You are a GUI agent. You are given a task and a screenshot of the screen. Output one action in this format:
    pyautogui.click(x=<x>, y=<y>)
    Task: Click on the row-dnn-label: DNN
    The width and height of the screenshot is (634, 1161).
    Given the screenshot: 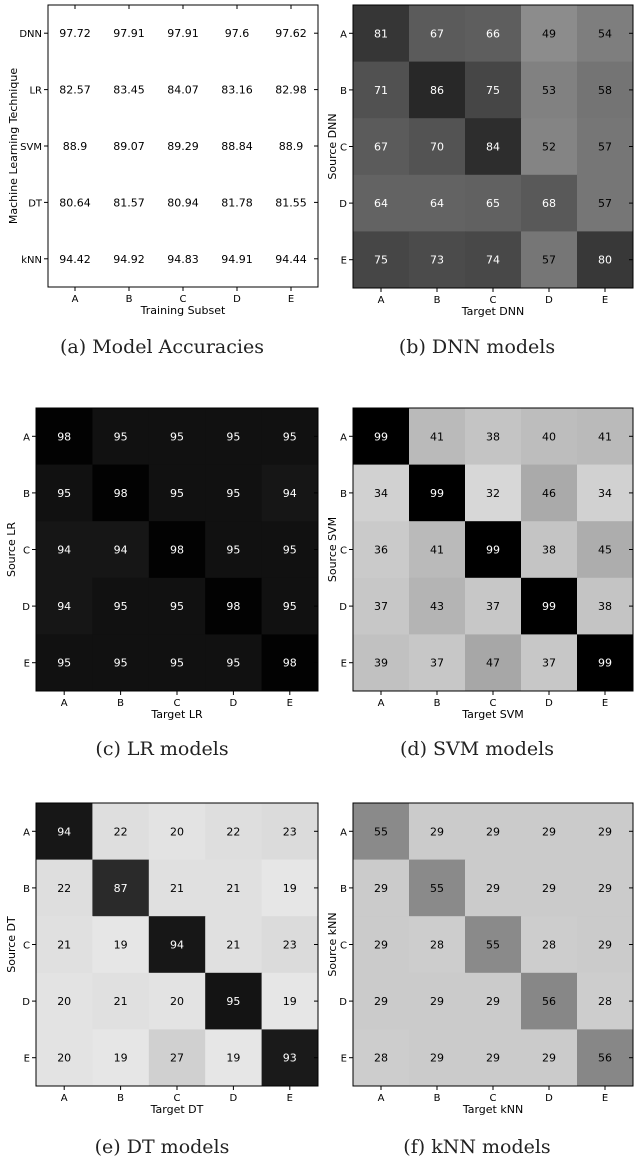 What is the action you would take?
    pyautogui.click(x=30, y=34)
    